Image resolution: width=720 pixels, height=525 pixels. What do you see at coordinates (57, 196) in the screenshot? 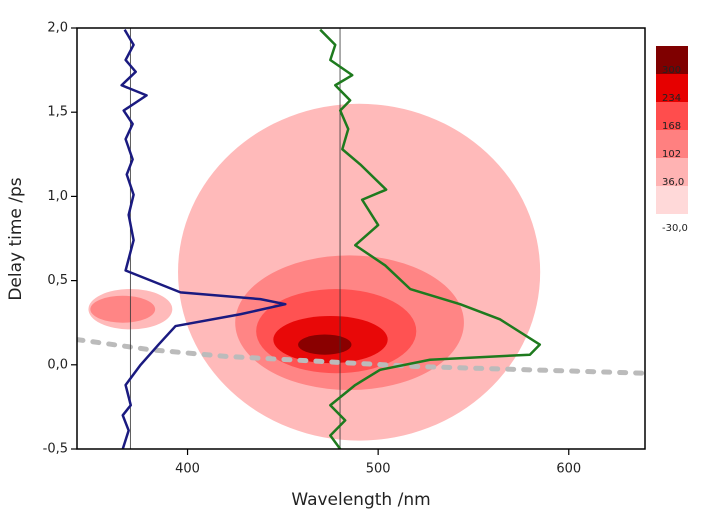
I see `y-tick-label: 1,0` at bounding box center [57, 196].